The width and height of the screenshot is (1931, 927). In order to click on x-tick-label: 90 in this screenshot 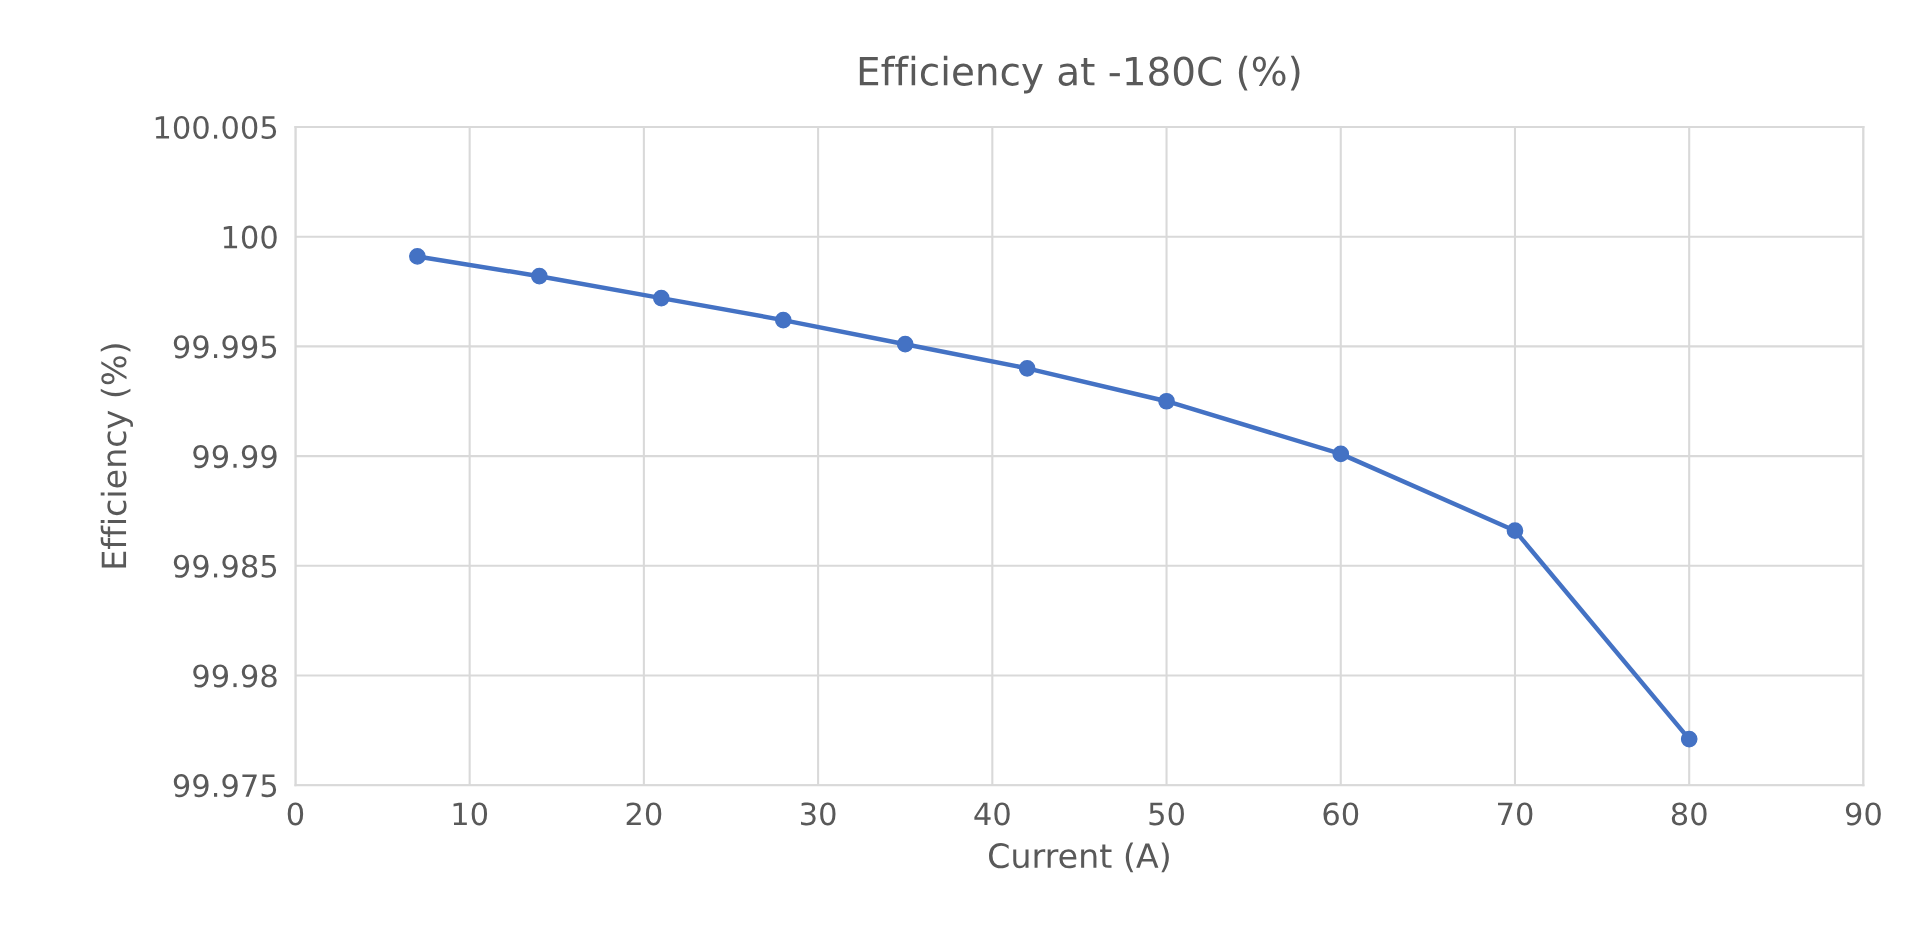, I will do `click(1863, 814)`.